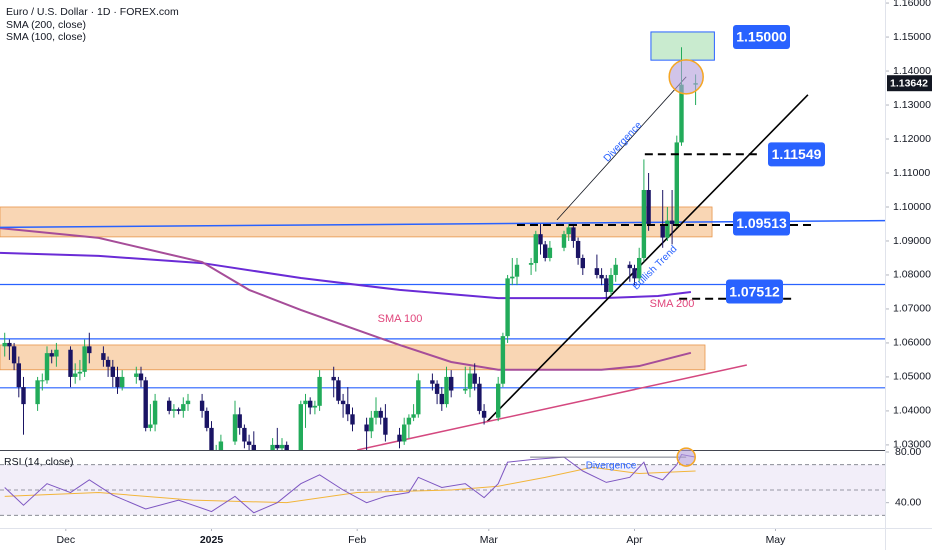 This screenshot has height=550, width=932. I want to click on price-label: 1.07512, so click(754, 291).